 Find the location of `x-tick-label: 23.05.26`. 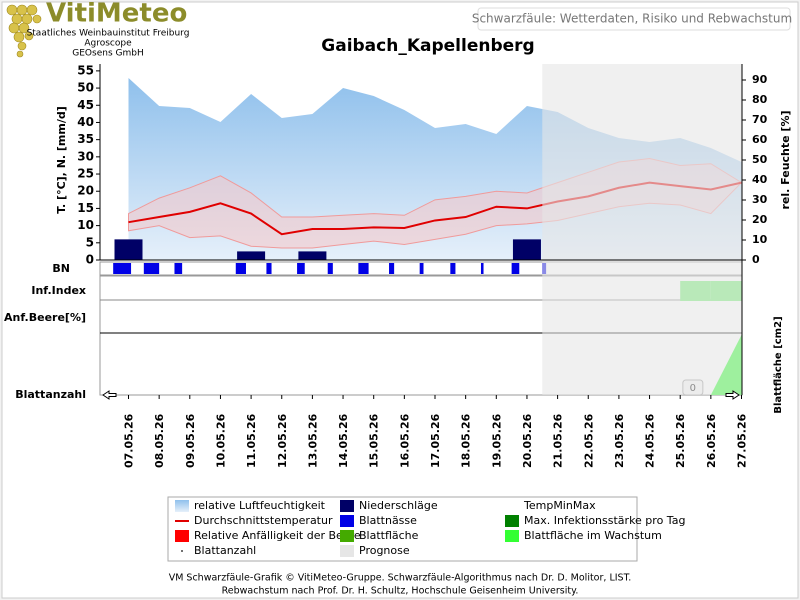

x-tick-label: 23.05.26 is located at coordinates (619, 440).